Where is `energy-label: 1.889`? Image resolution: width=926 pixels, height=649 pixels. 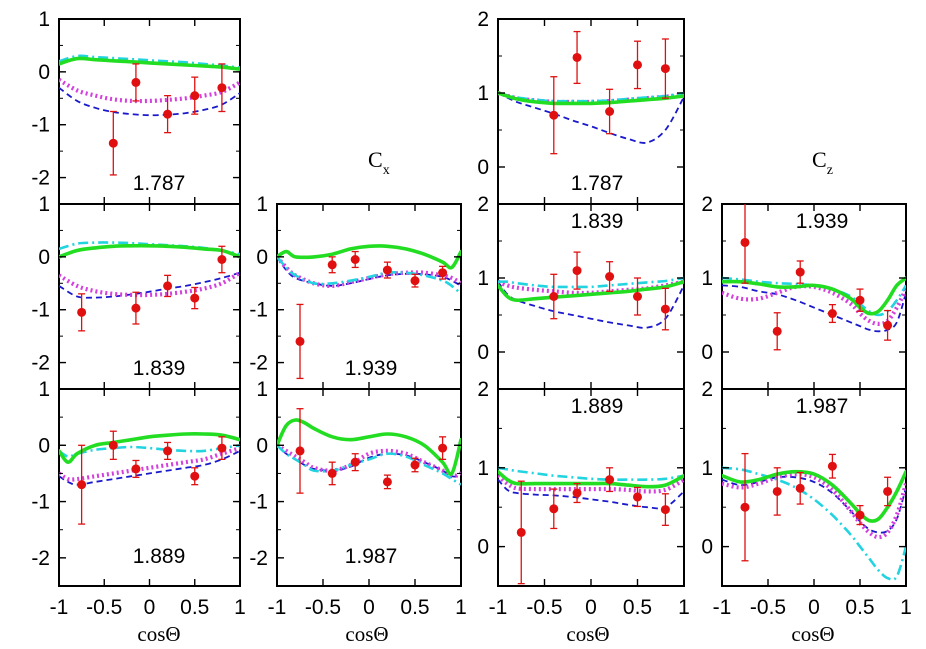 energy-label: 1.889 is located at coordinates (597, 406).